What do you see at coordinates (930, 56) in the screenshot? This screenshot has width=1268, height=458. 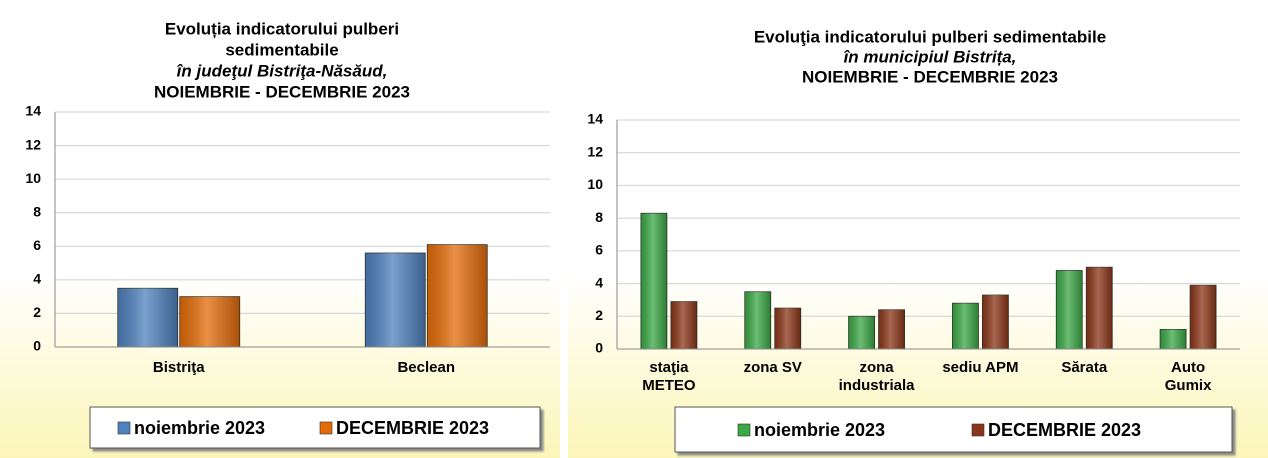 I see `chart-title: în municipiul Bistrița,` at bounding box center [930, 56].